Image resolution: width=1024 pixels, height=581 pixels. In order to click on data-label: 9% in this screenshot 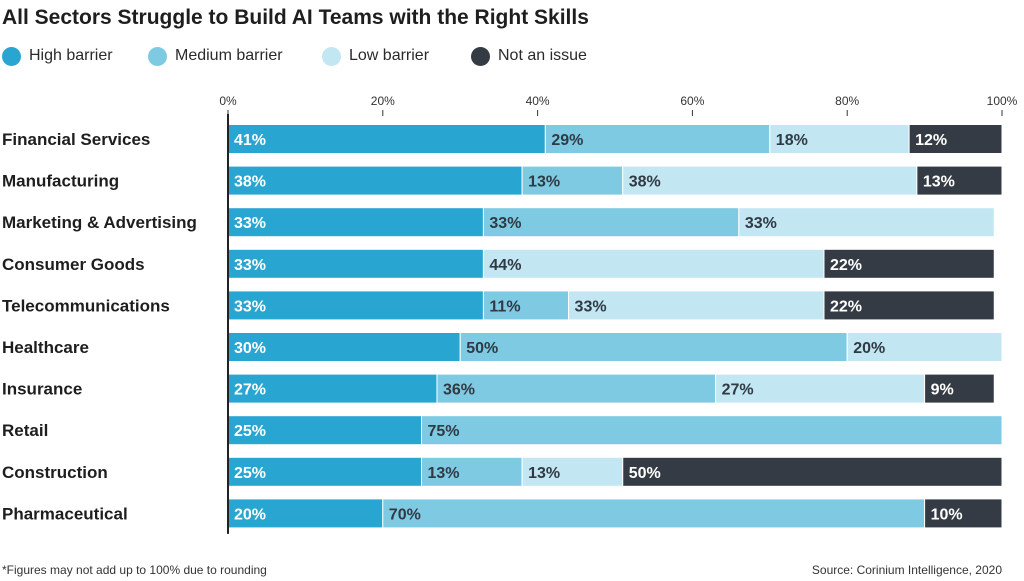, I will do `click(942, 390)`.